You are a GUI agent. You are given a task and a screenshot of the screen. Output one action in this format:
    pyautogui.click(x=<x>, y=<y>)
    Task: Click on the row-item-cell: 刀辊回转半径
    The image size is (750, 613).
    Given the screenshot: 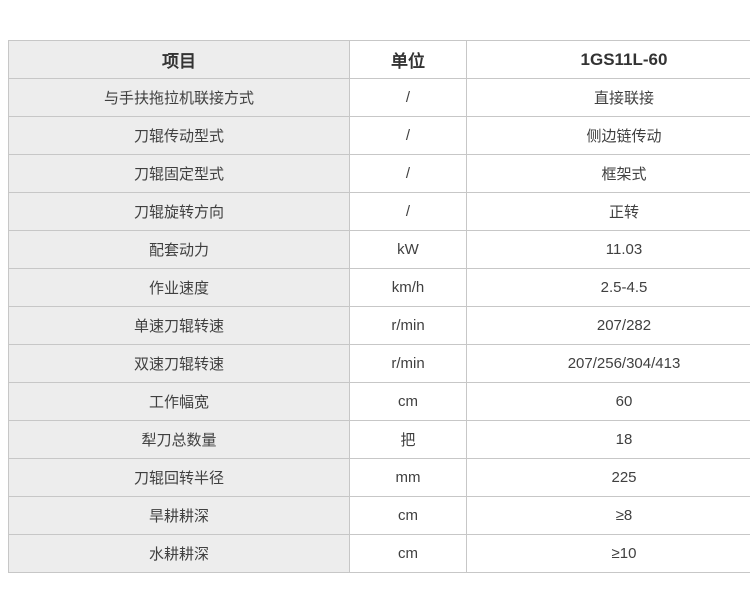 What is the action you would take?
    pyautogui.click(x=179, y=477)
    